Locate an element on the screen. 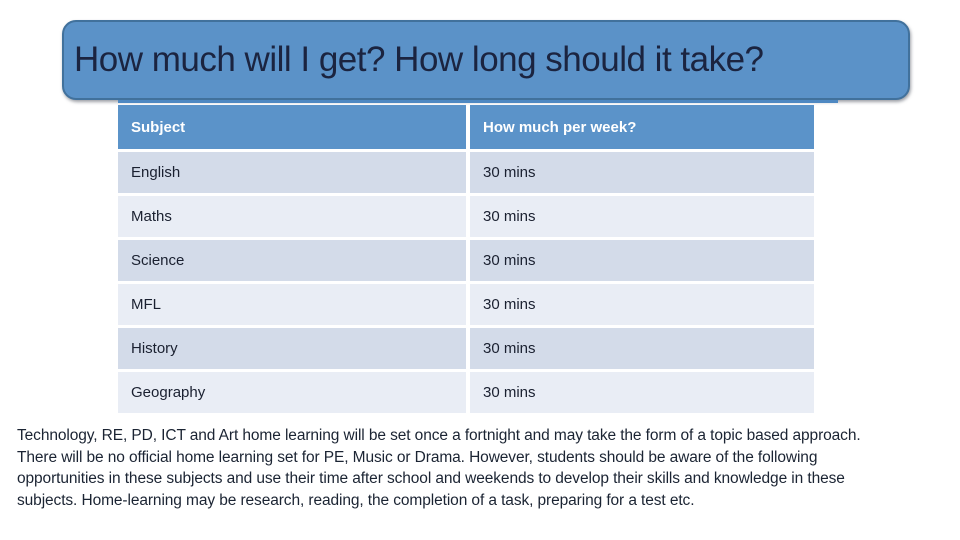 Image resolution: width=960 pixels, height=540 pixels. subject-cell: MFL is located at coordinates (292, 304).